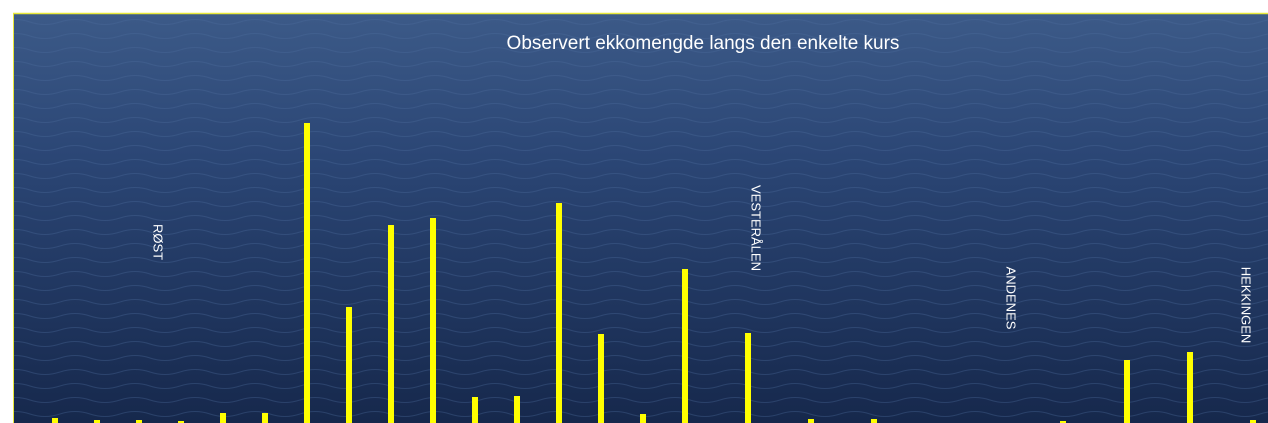  What do you see at coordinates (1011, 298) in the screenshot?
I see `region-label: ANDENES` at bounding box center [1011, 298].